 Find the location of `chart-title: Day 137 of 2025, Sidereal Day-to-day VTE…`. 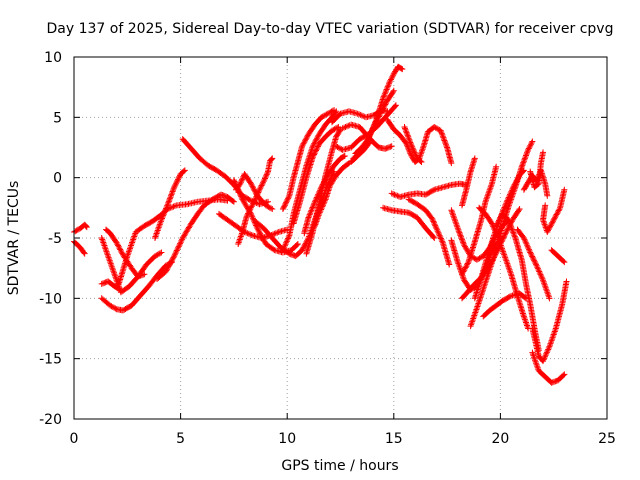

chart-title: Day 137 of 2025, Sidereal Day-to-day VTE… is located at coordinates (330, 29).